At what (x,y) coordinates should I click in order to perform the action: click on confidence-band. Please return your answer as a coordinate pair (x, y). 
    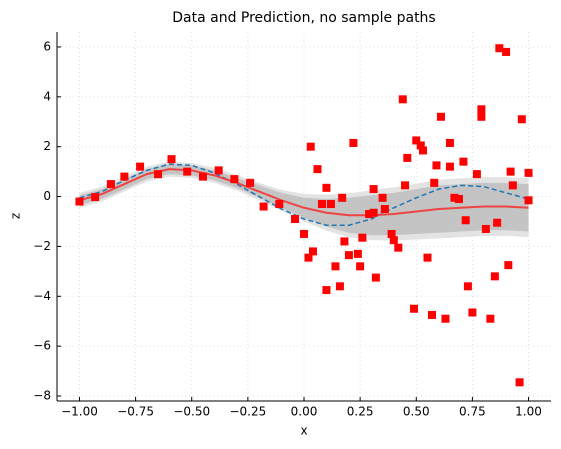
    Looking at the image, I should click on (304, 200).